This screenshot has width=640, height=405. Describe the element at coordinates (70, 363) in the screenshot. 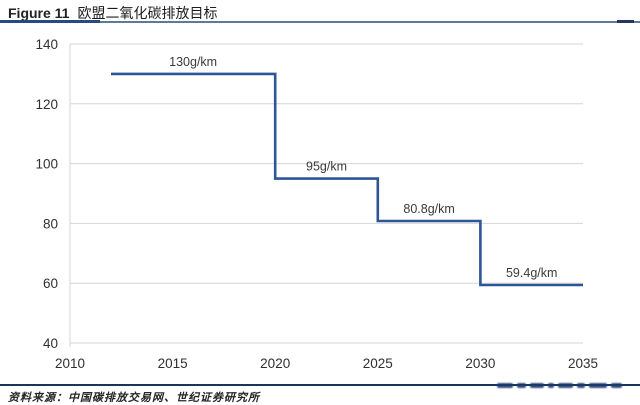

I see `x-tick-label-2010: 2010` at that location.